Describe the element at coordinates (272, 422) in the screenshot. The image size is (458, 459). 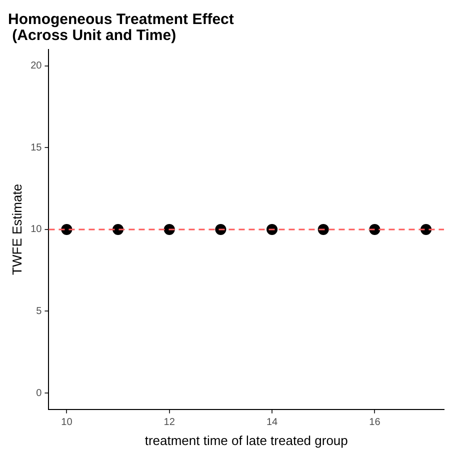
I see `x-tick-label: 14` at that location.